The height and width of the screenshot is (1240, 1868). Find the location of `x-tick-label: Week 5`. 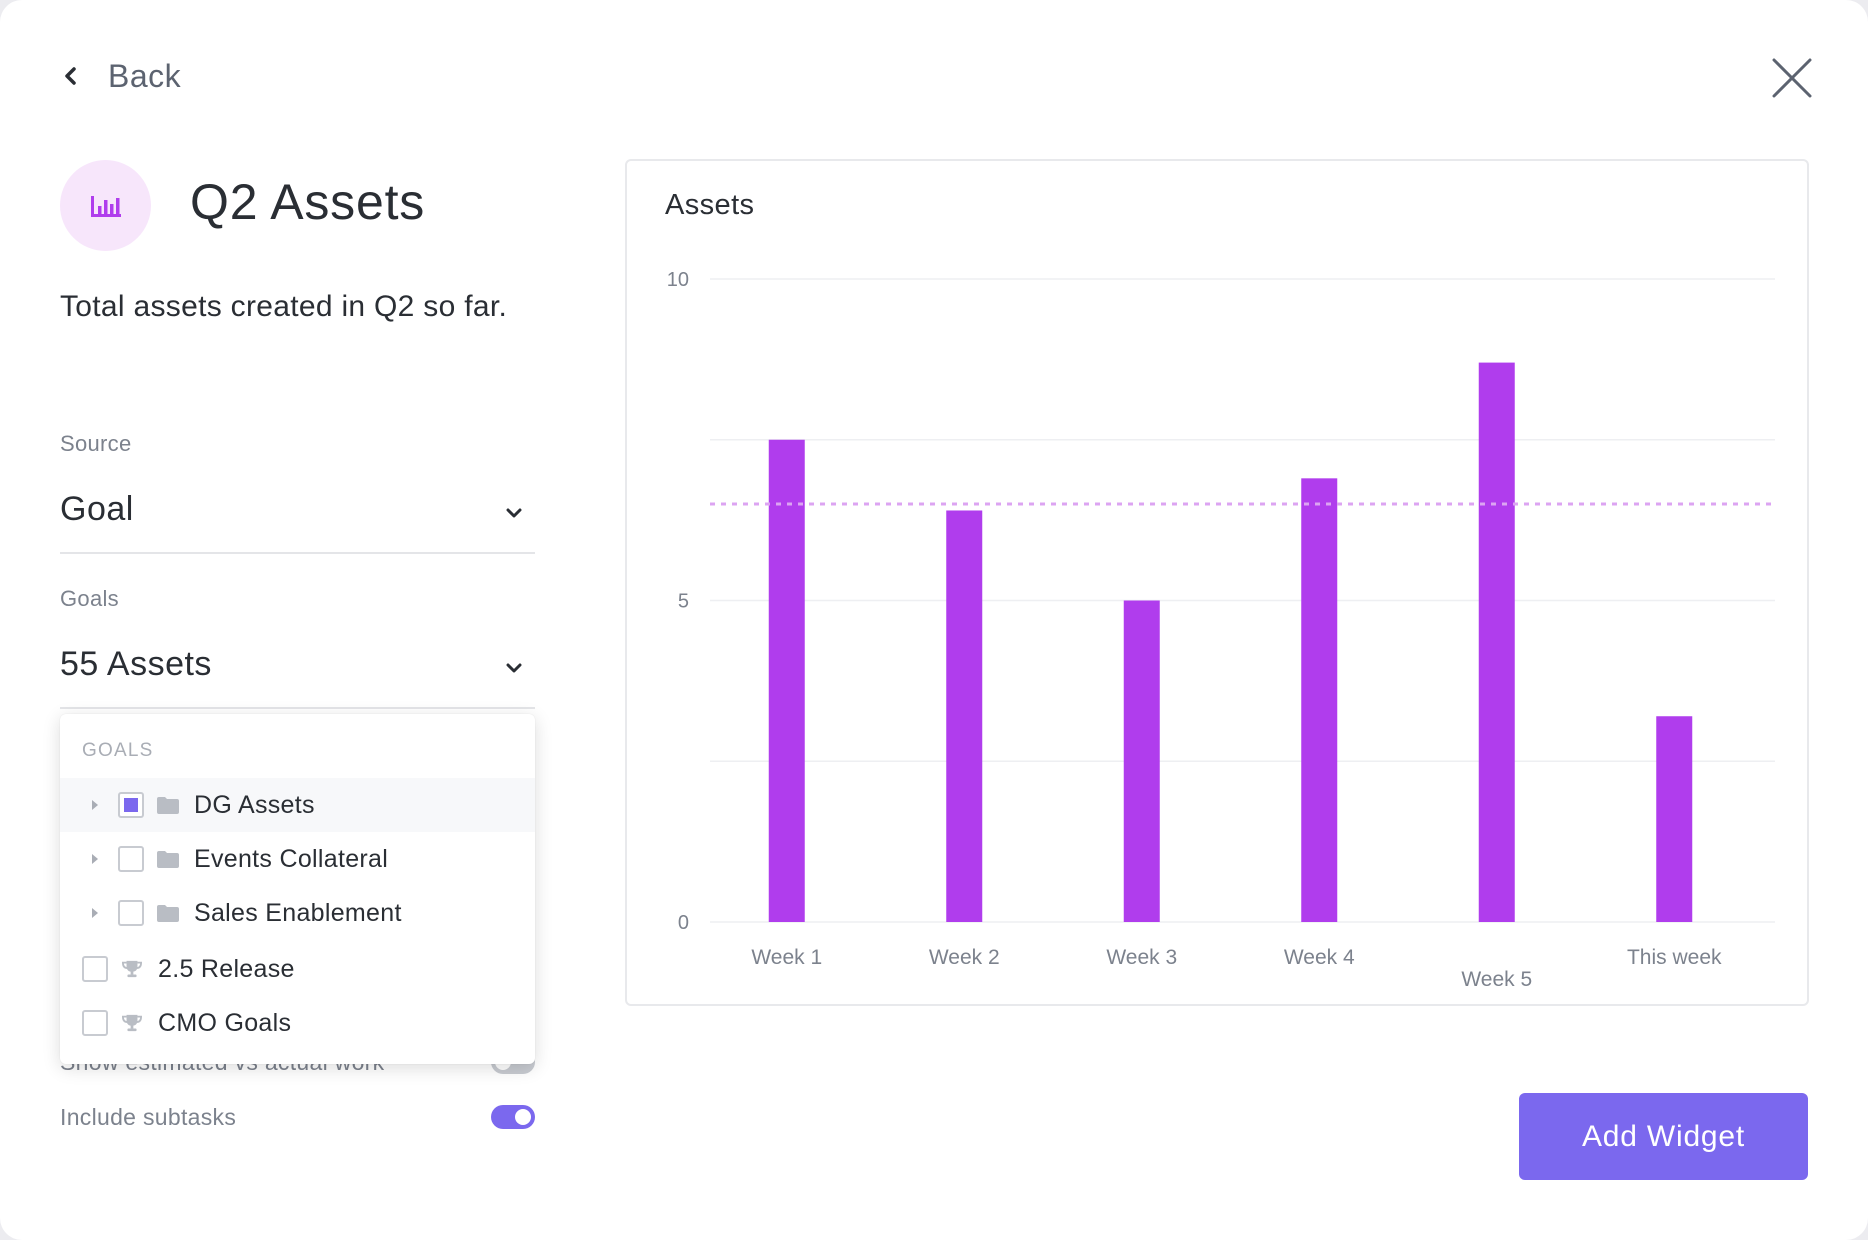

x-tick-label: Week 5 is located at coordinates (1496, 979).